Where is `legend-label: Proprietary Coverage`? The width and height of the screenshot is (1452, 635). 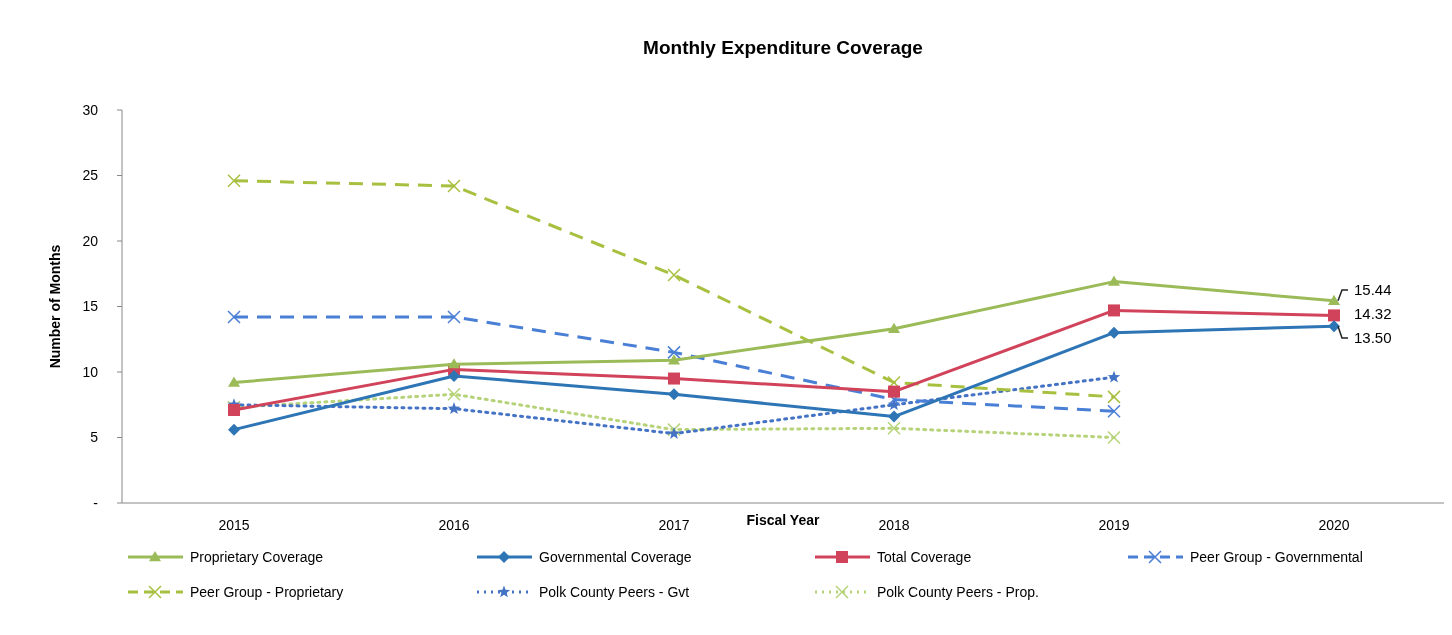
legend-label: Proprietary Coverage is located at coordinates (257, 556).